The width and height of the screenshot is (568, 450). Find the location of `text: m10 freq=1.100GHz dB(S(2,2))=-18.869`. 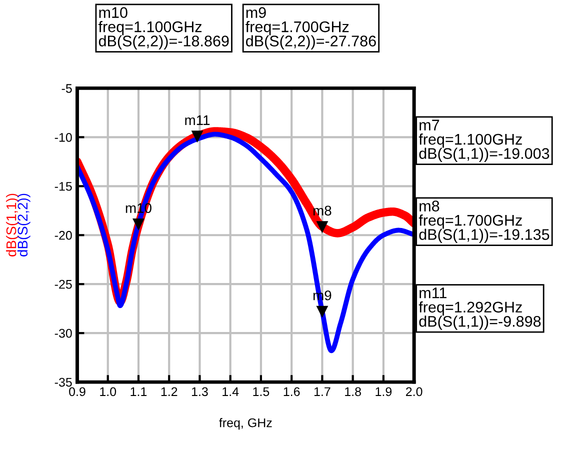

text: m10 freq=1.100GHz dB(S(2,2))=-18.869 is located at coordinates (163, 28).